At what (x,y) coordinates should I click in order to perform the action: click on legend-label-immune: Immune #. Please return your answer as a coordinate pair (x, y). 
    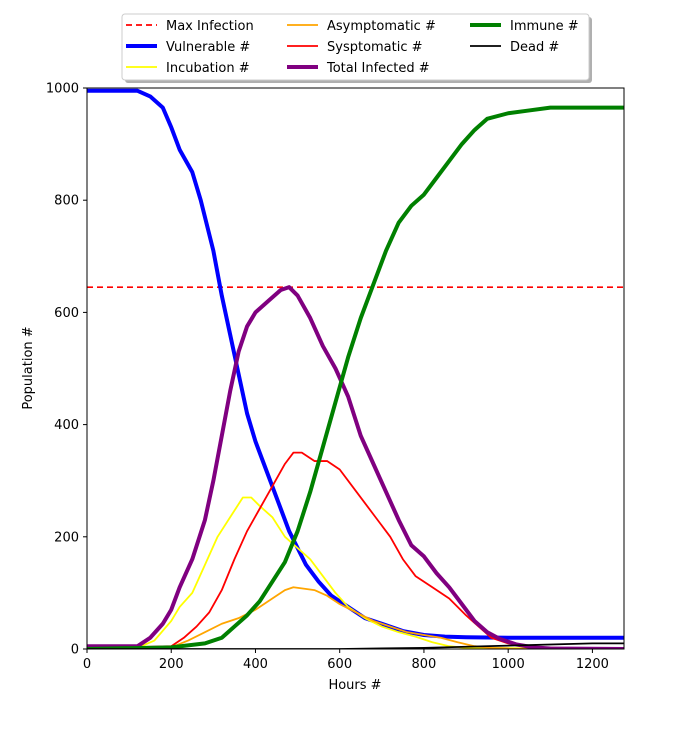
    Looking at the image, I should click on (544, 26).